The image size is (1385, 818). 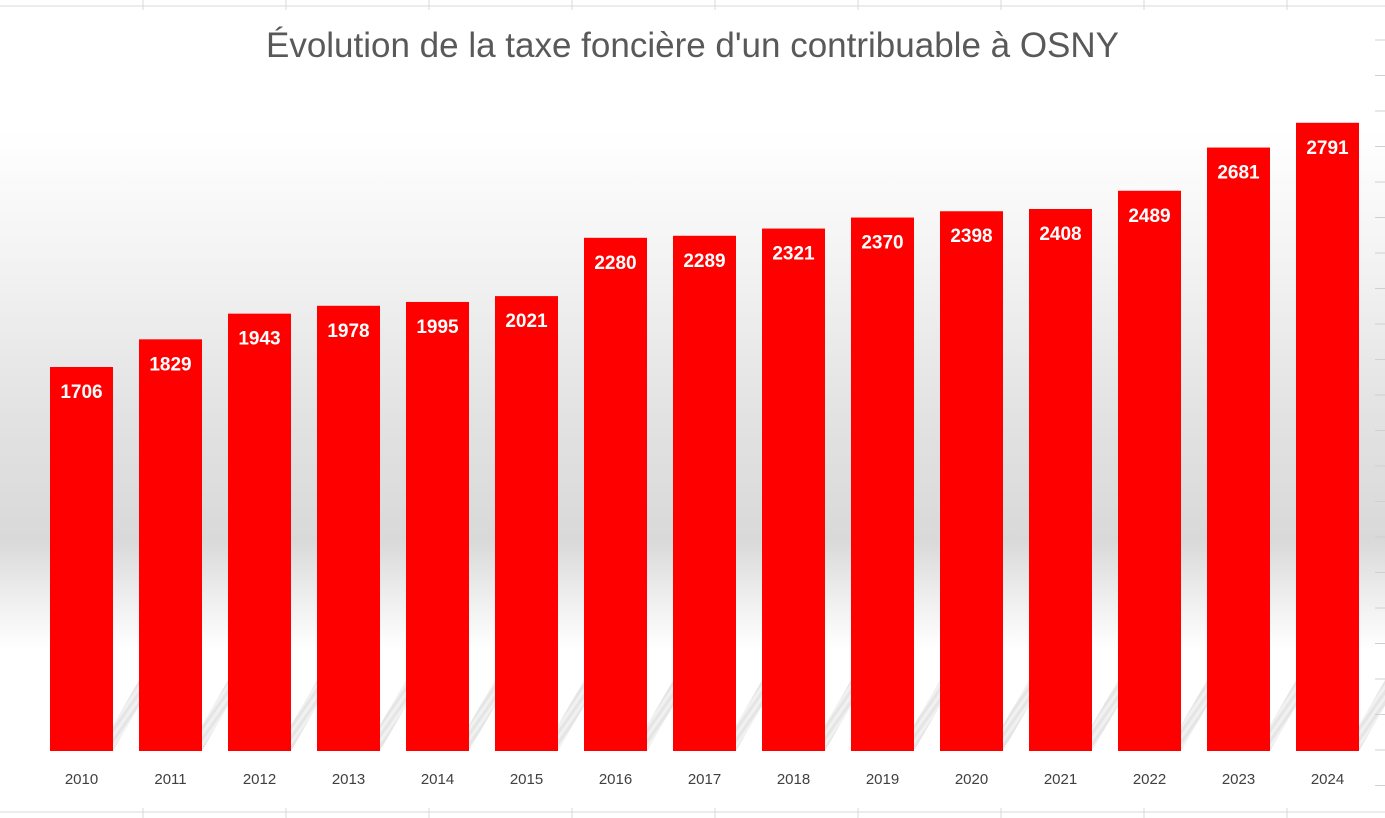 I want to click on bar-2020, so click(x=971, y=481).